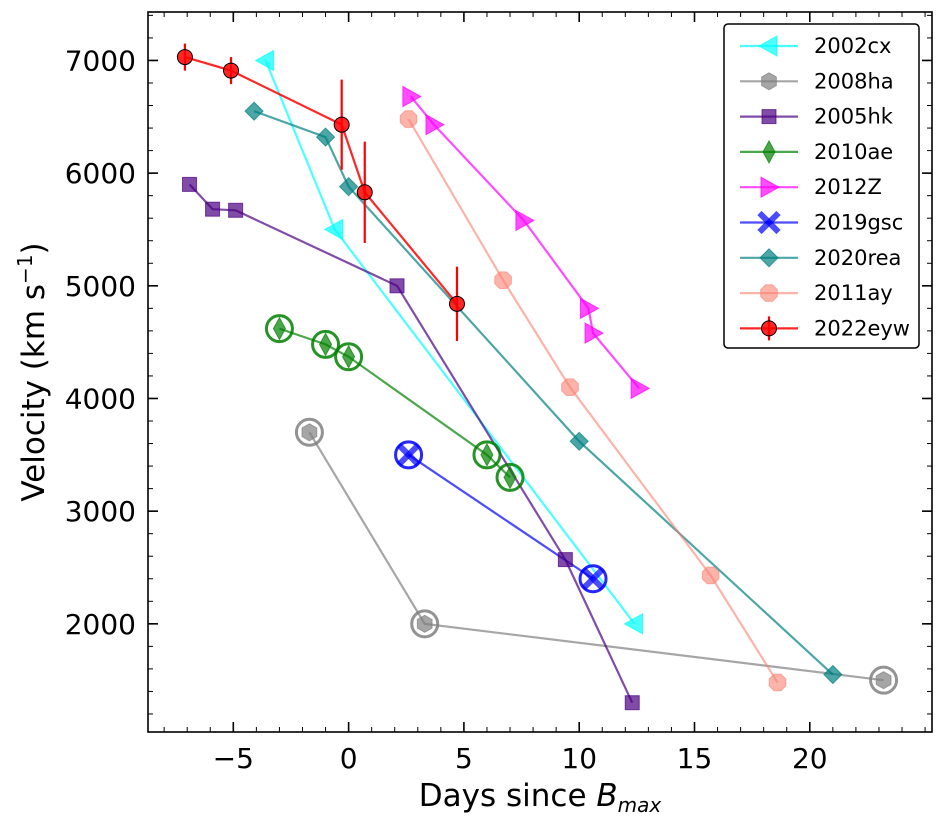 The width and height of the screenshot is (944, 824). What do you see at coordinates (100, 286) in the screenshot?
I see `y-tick-label: 5000` at bounding box center [100, 286].